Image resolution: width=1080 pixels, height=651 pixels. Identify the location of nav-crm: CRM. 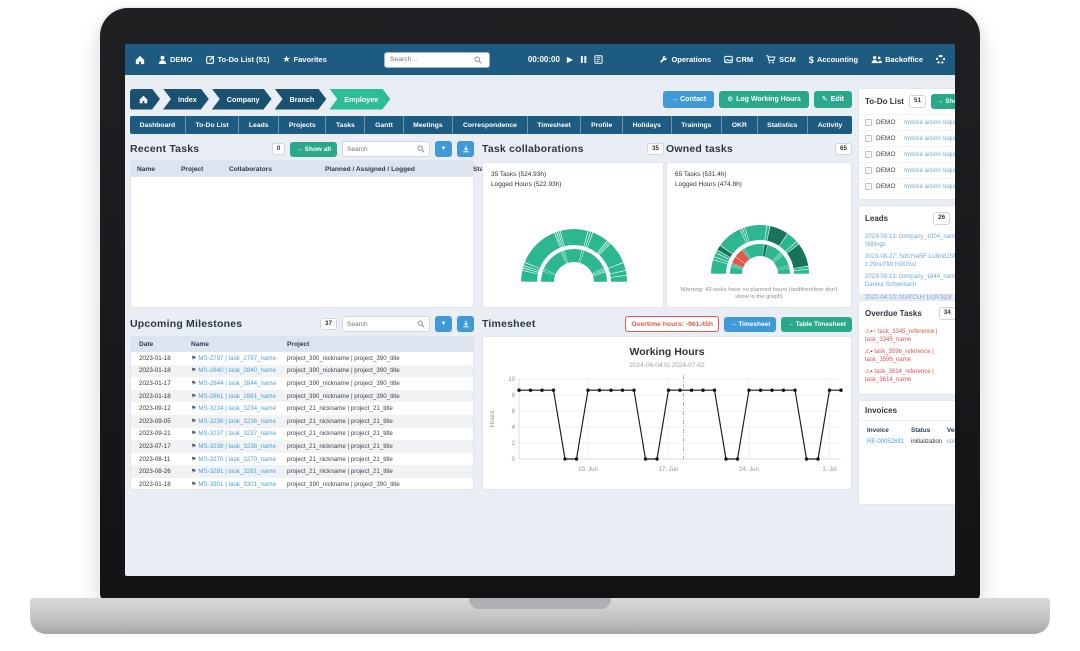
(738, 59).